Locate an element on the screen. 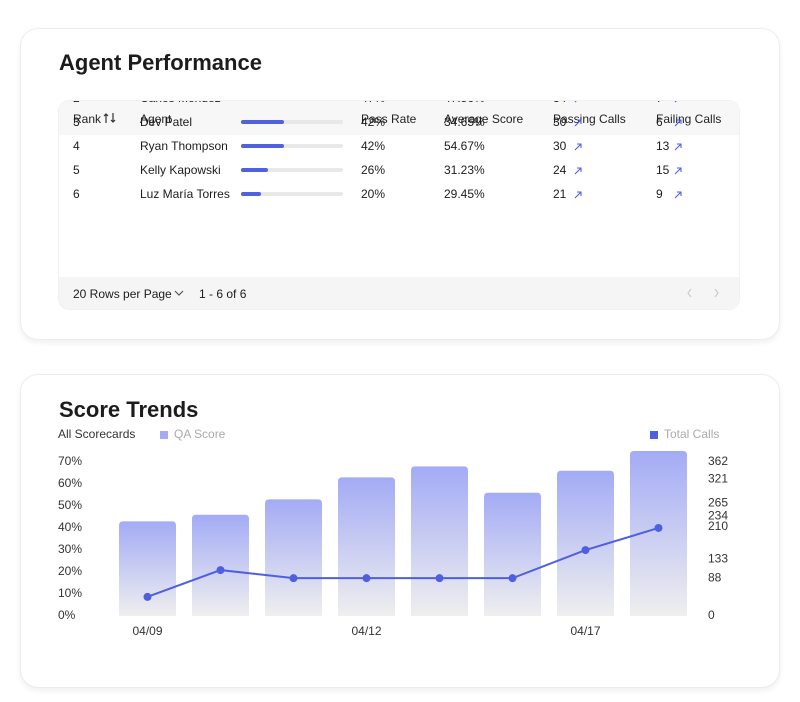 The image size is (800, 702). column-header: Rank is located at coordinates (87, 119).